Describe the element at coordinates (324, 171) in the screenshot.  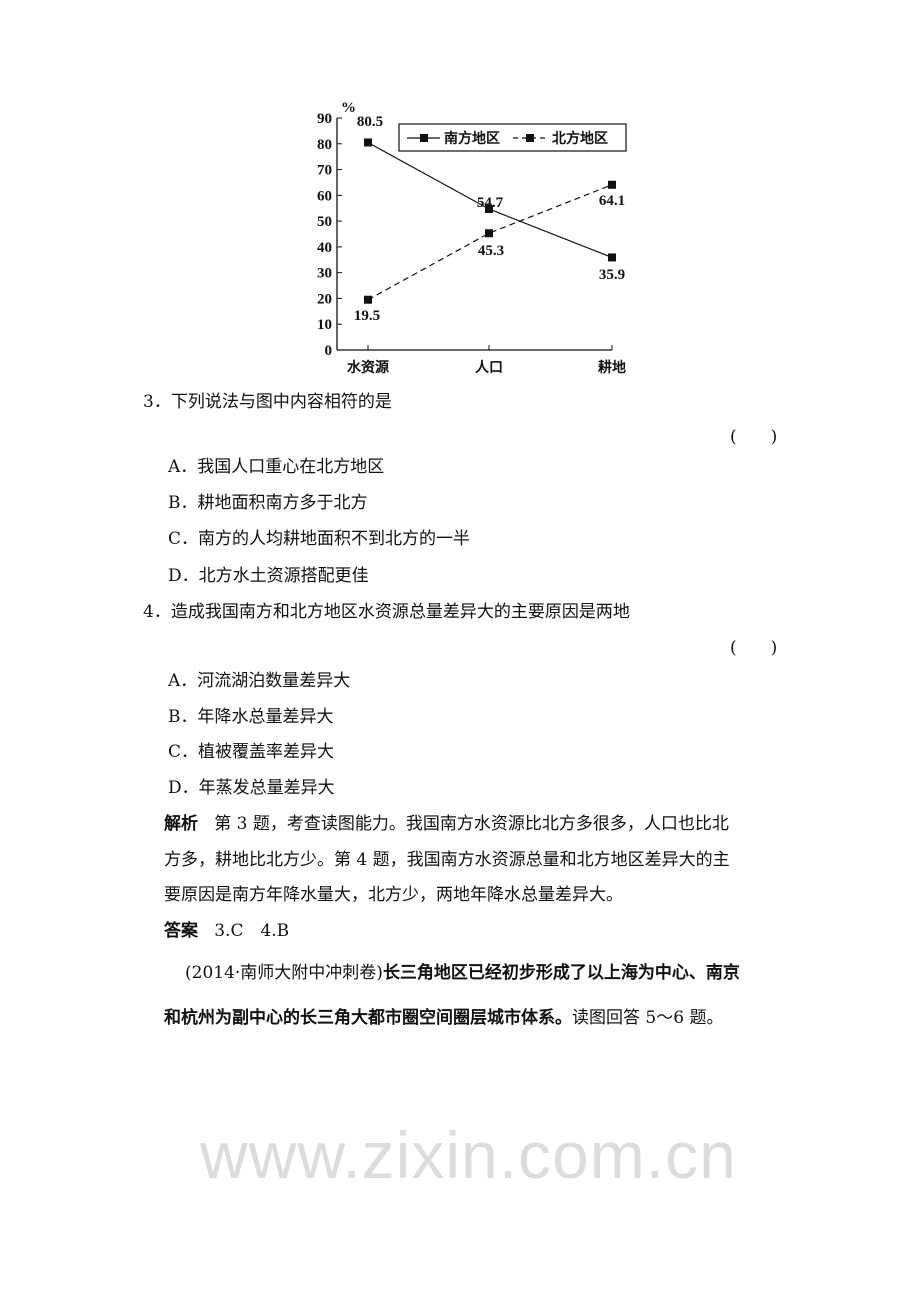
I see `y-tick-label: 70` at that location.